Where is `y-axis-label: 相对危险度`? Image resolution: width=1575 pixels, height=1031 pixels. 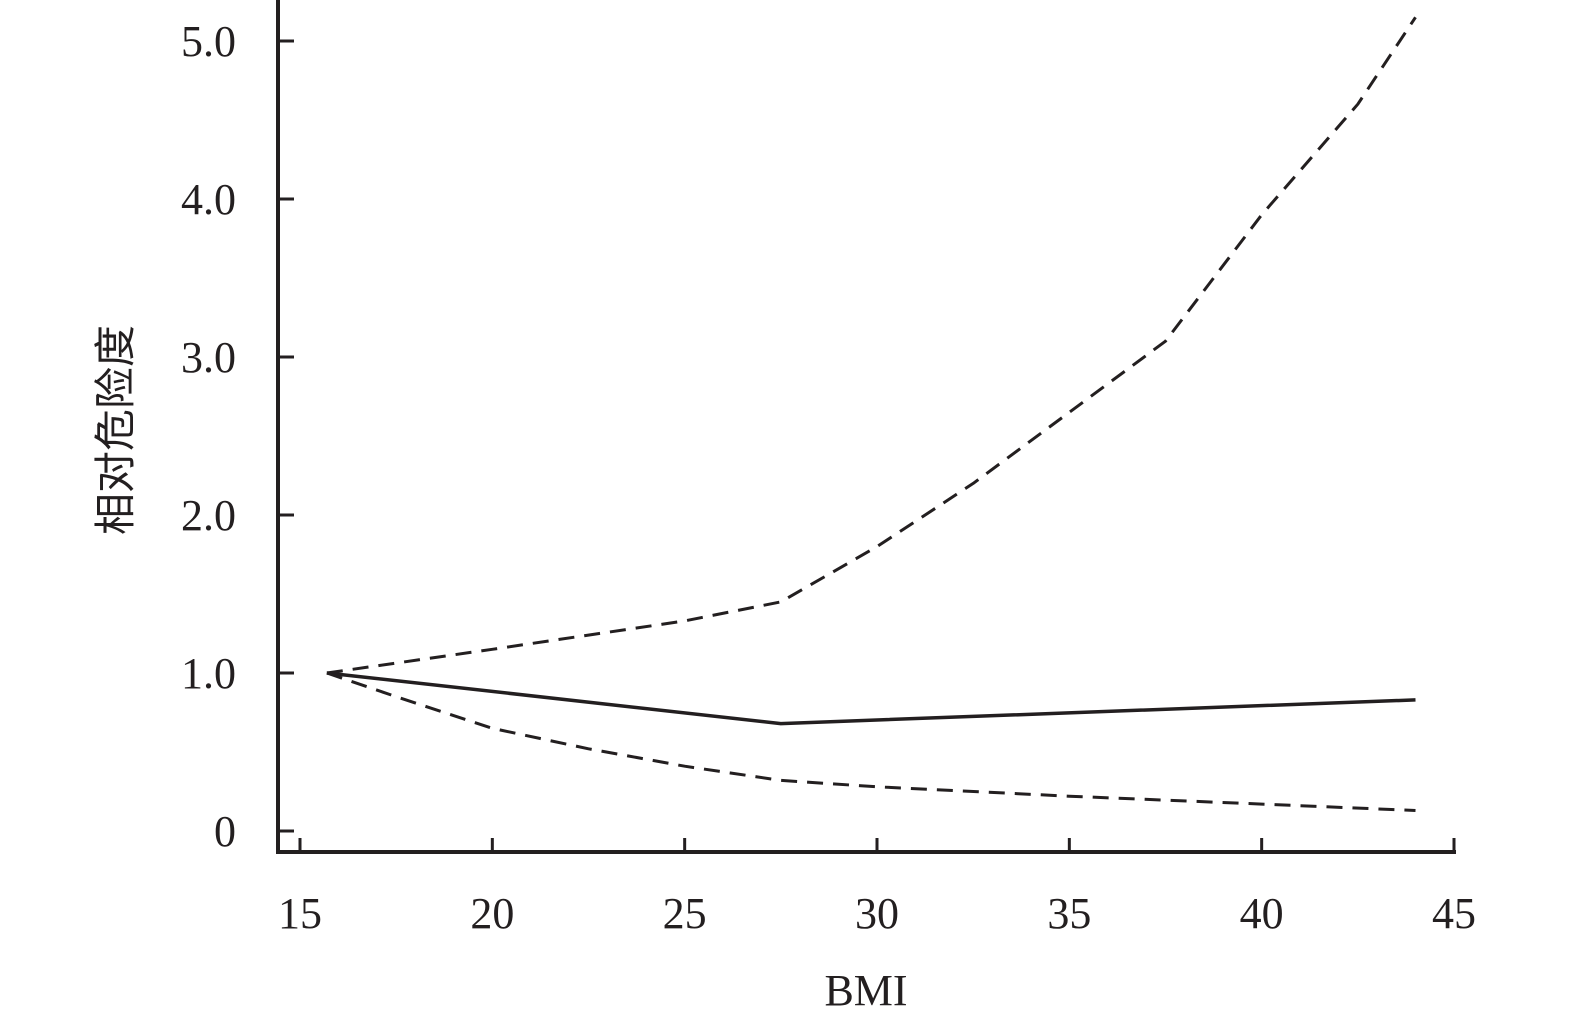
y-axis-label: 相对危险度 is located at coordinates (115, 430).